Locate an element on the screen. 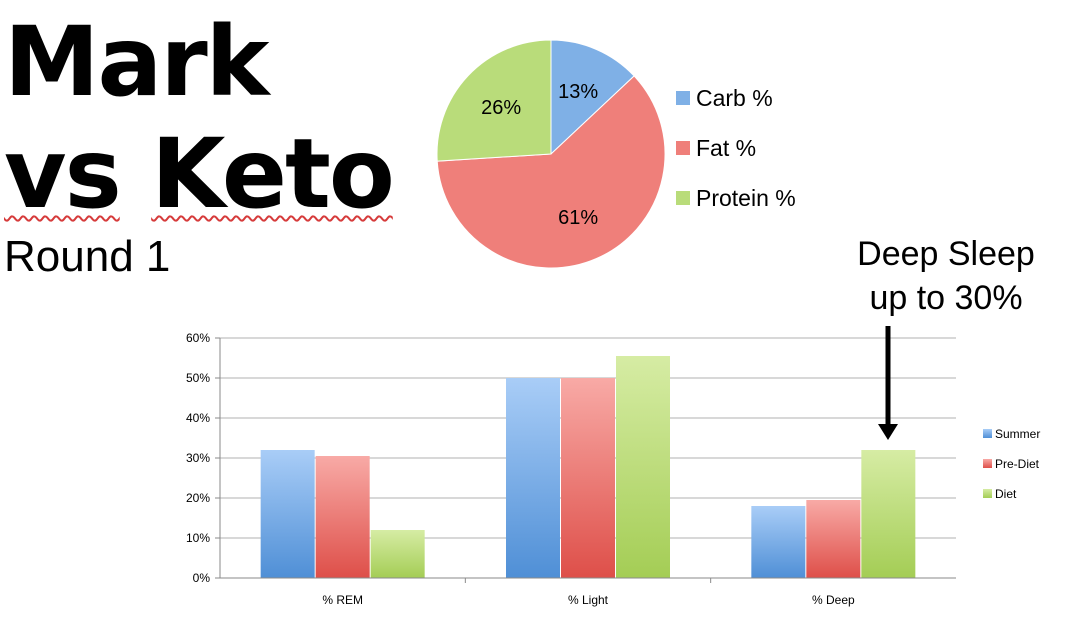 Image resolution: width=1080 pixels, height=617 pixels. annotation-line-2: up to 30% is located at coordinates (946, 298).